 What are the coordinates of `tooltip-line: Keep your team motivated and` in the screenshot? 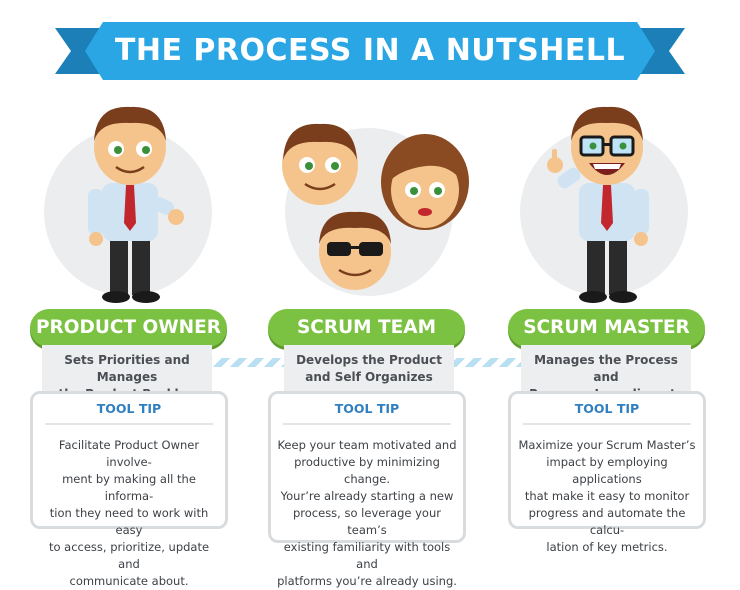 It's located at (367, 445).